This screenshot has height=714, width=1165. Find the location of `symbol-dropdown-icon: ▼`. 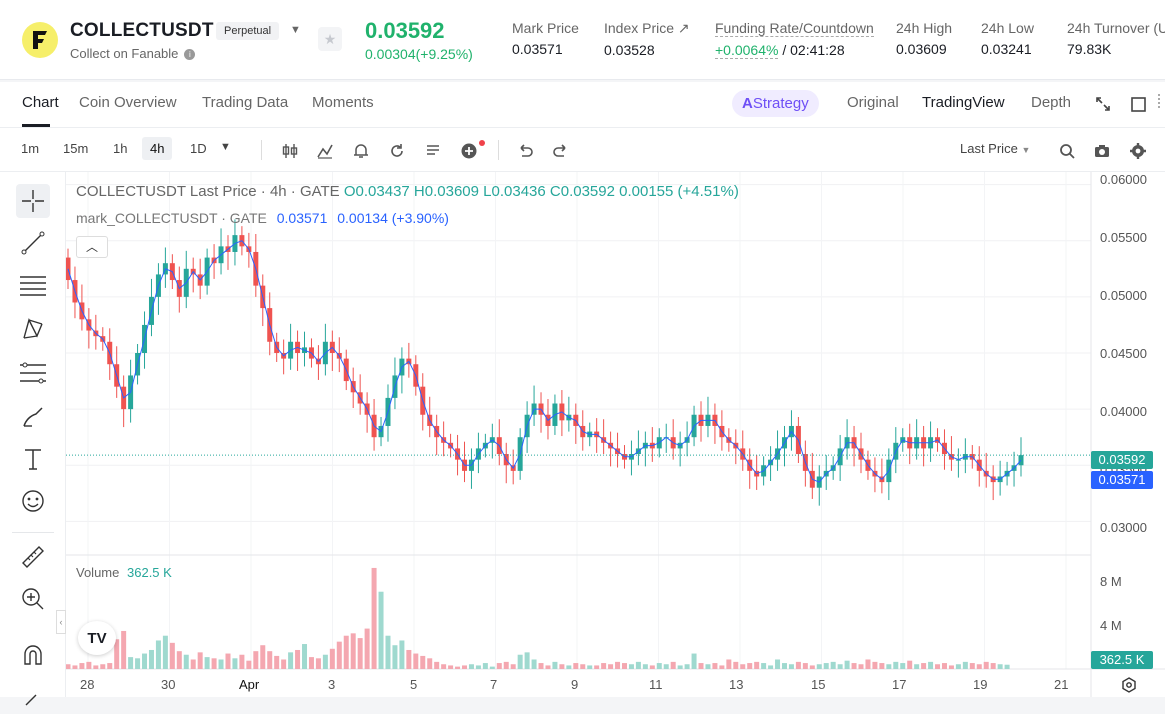

symbol-dropdown-icon: ▼ is located at coordinates (295, 30).